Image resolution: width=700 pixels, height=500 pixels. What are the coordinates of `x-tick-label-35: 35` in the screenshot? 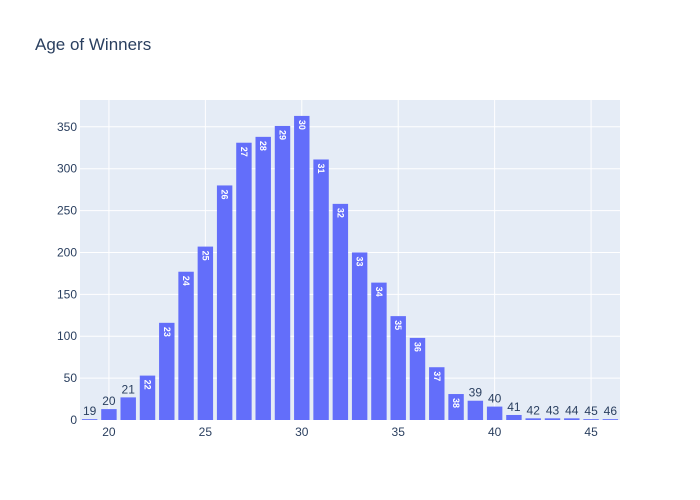 It's located at (399, 432).